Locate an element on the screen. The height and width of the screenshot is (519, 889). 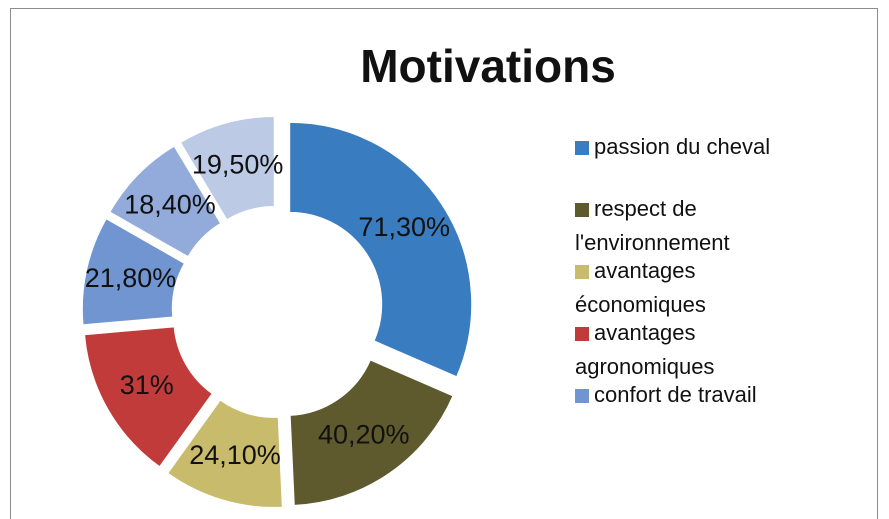
legend-label: avantages économiques is located at coordinates (640, 287).